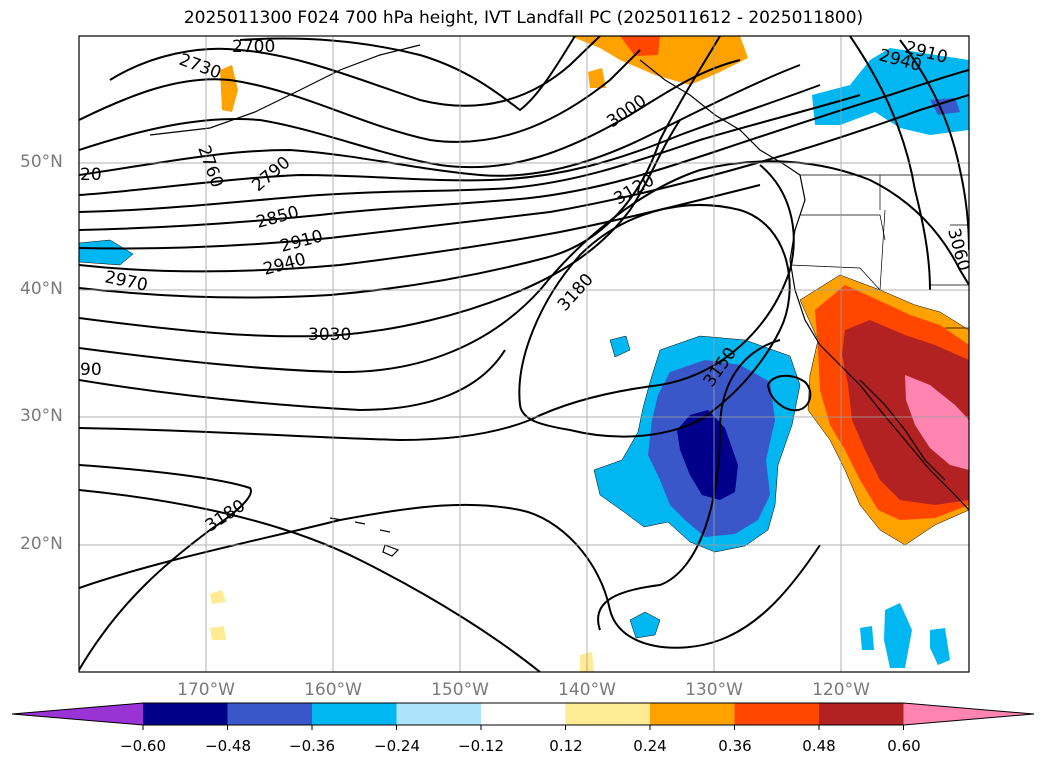 The width and height of the screenshot is (1047, 765). What do you see at coordinates (640, 46) in the screenshot?
I see `positive-anomaly-north-core` at bounding box center [640, 46].